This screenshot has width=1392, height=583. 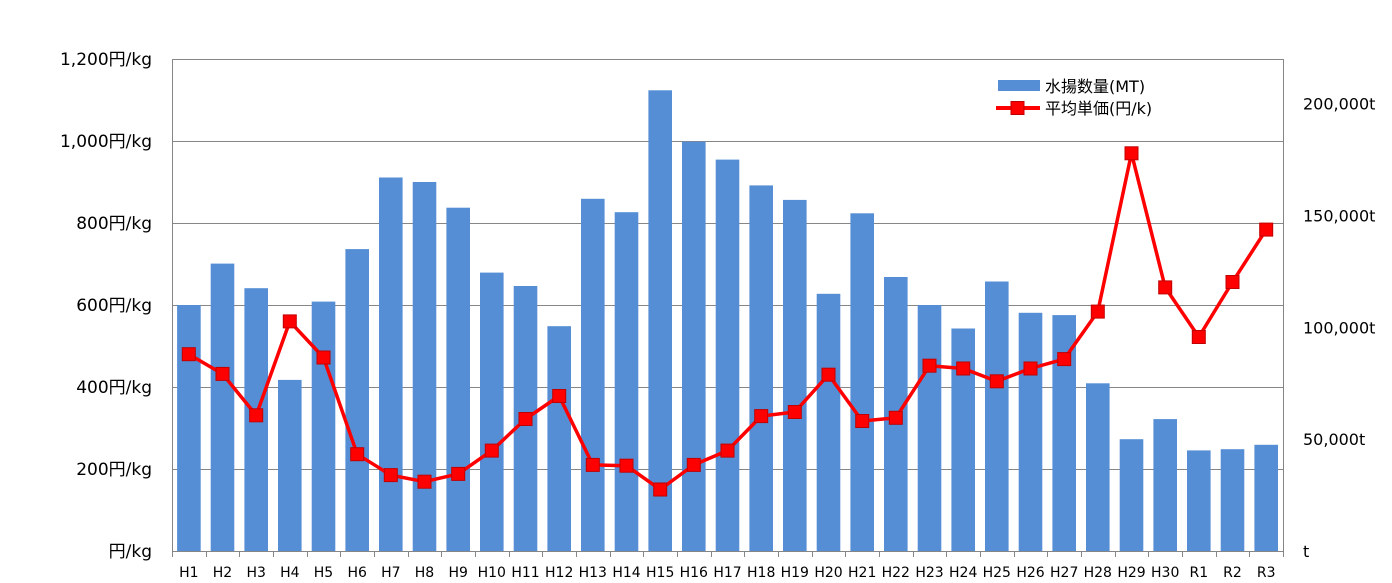 I want to click on y-right-tick-label-3: 150,000t, so click(x=1339, y=216).